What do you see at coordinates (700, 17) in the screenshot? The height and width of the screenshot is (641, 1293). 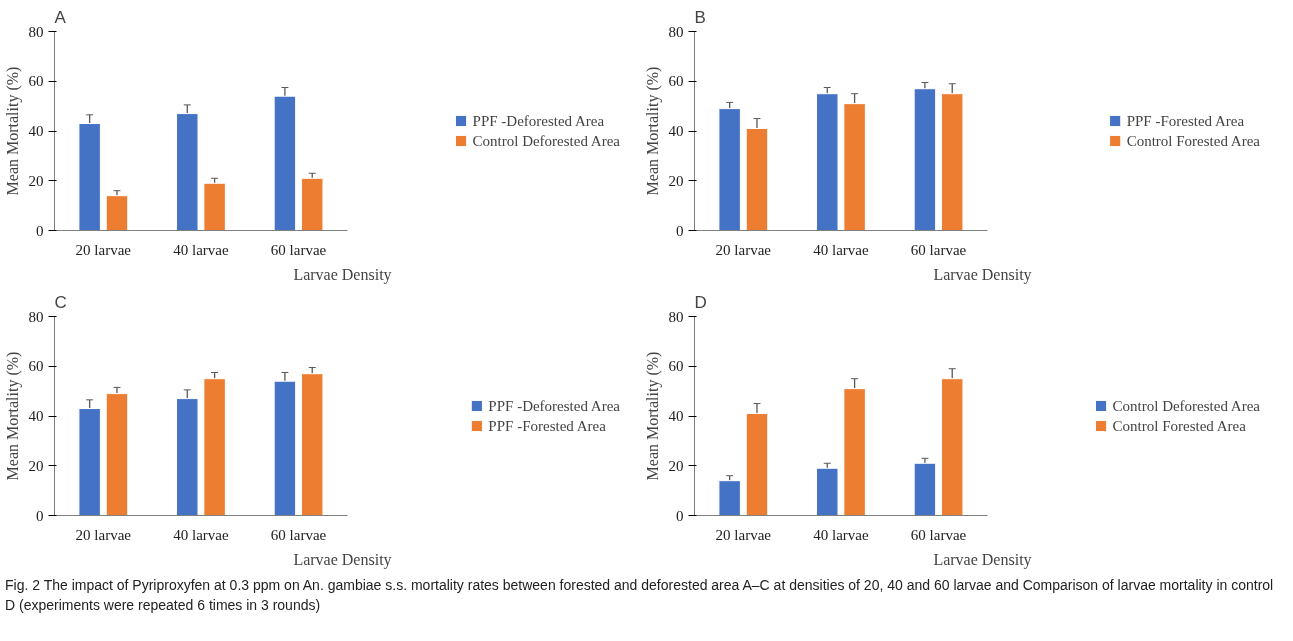 I see `chart-title: B` at bounding box center [700, 17].